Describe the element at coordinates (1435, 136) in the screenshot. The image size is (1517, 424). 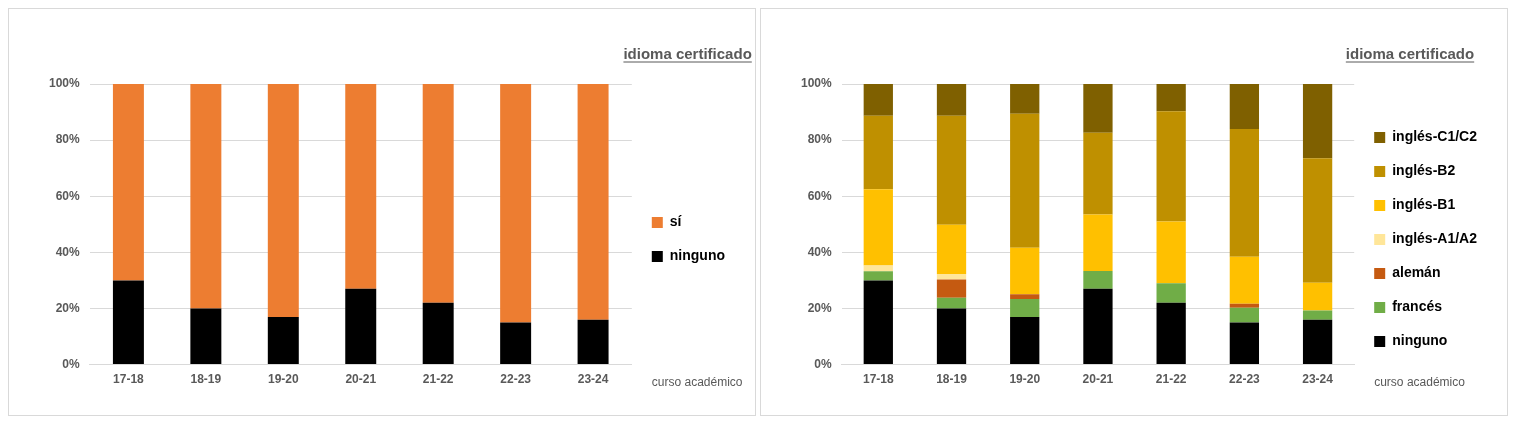
I see `legend-label: inglés-C1/C2` at that location.